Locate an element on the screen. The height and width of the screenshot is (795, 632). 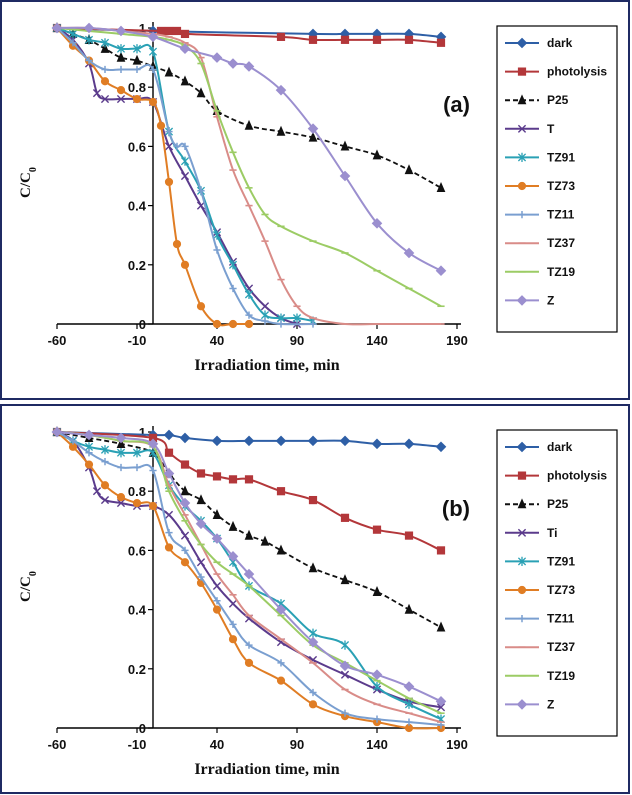
c0-series-line-p25 is located at coordinates (249, 108).